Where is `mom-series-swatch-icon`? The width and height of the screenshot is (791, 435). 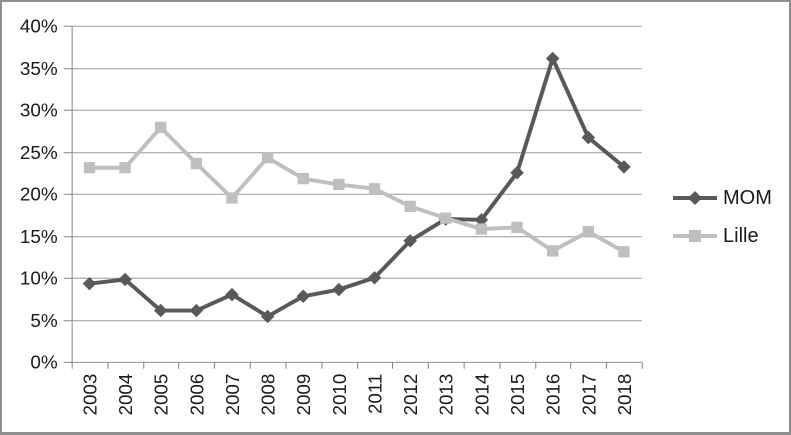 mom-series-swatch-icon is located at coordinates (695, 198).